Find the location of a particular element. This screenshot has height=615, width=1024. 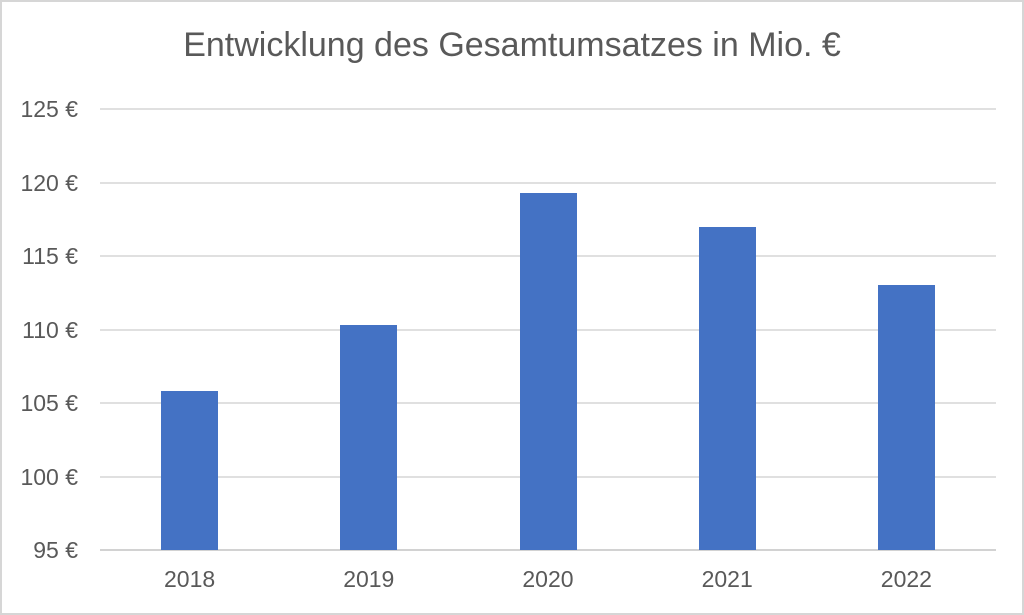

bar-2020 is located at coordinates (548, 371).